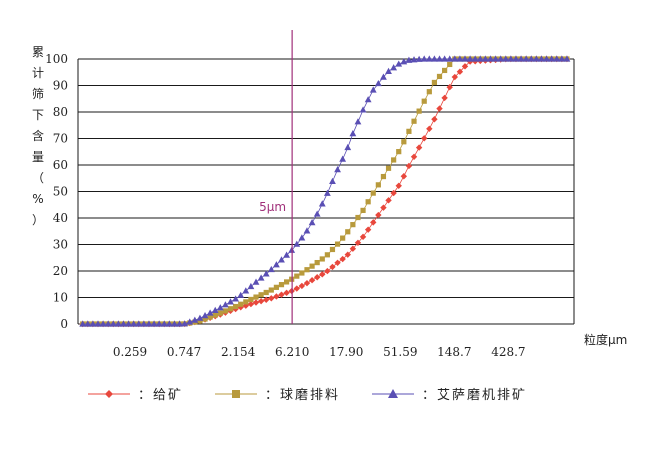 The height and width of the screenshot is (451, 653). I want to click on y-tick-label-60: 60, so click(60, 165).